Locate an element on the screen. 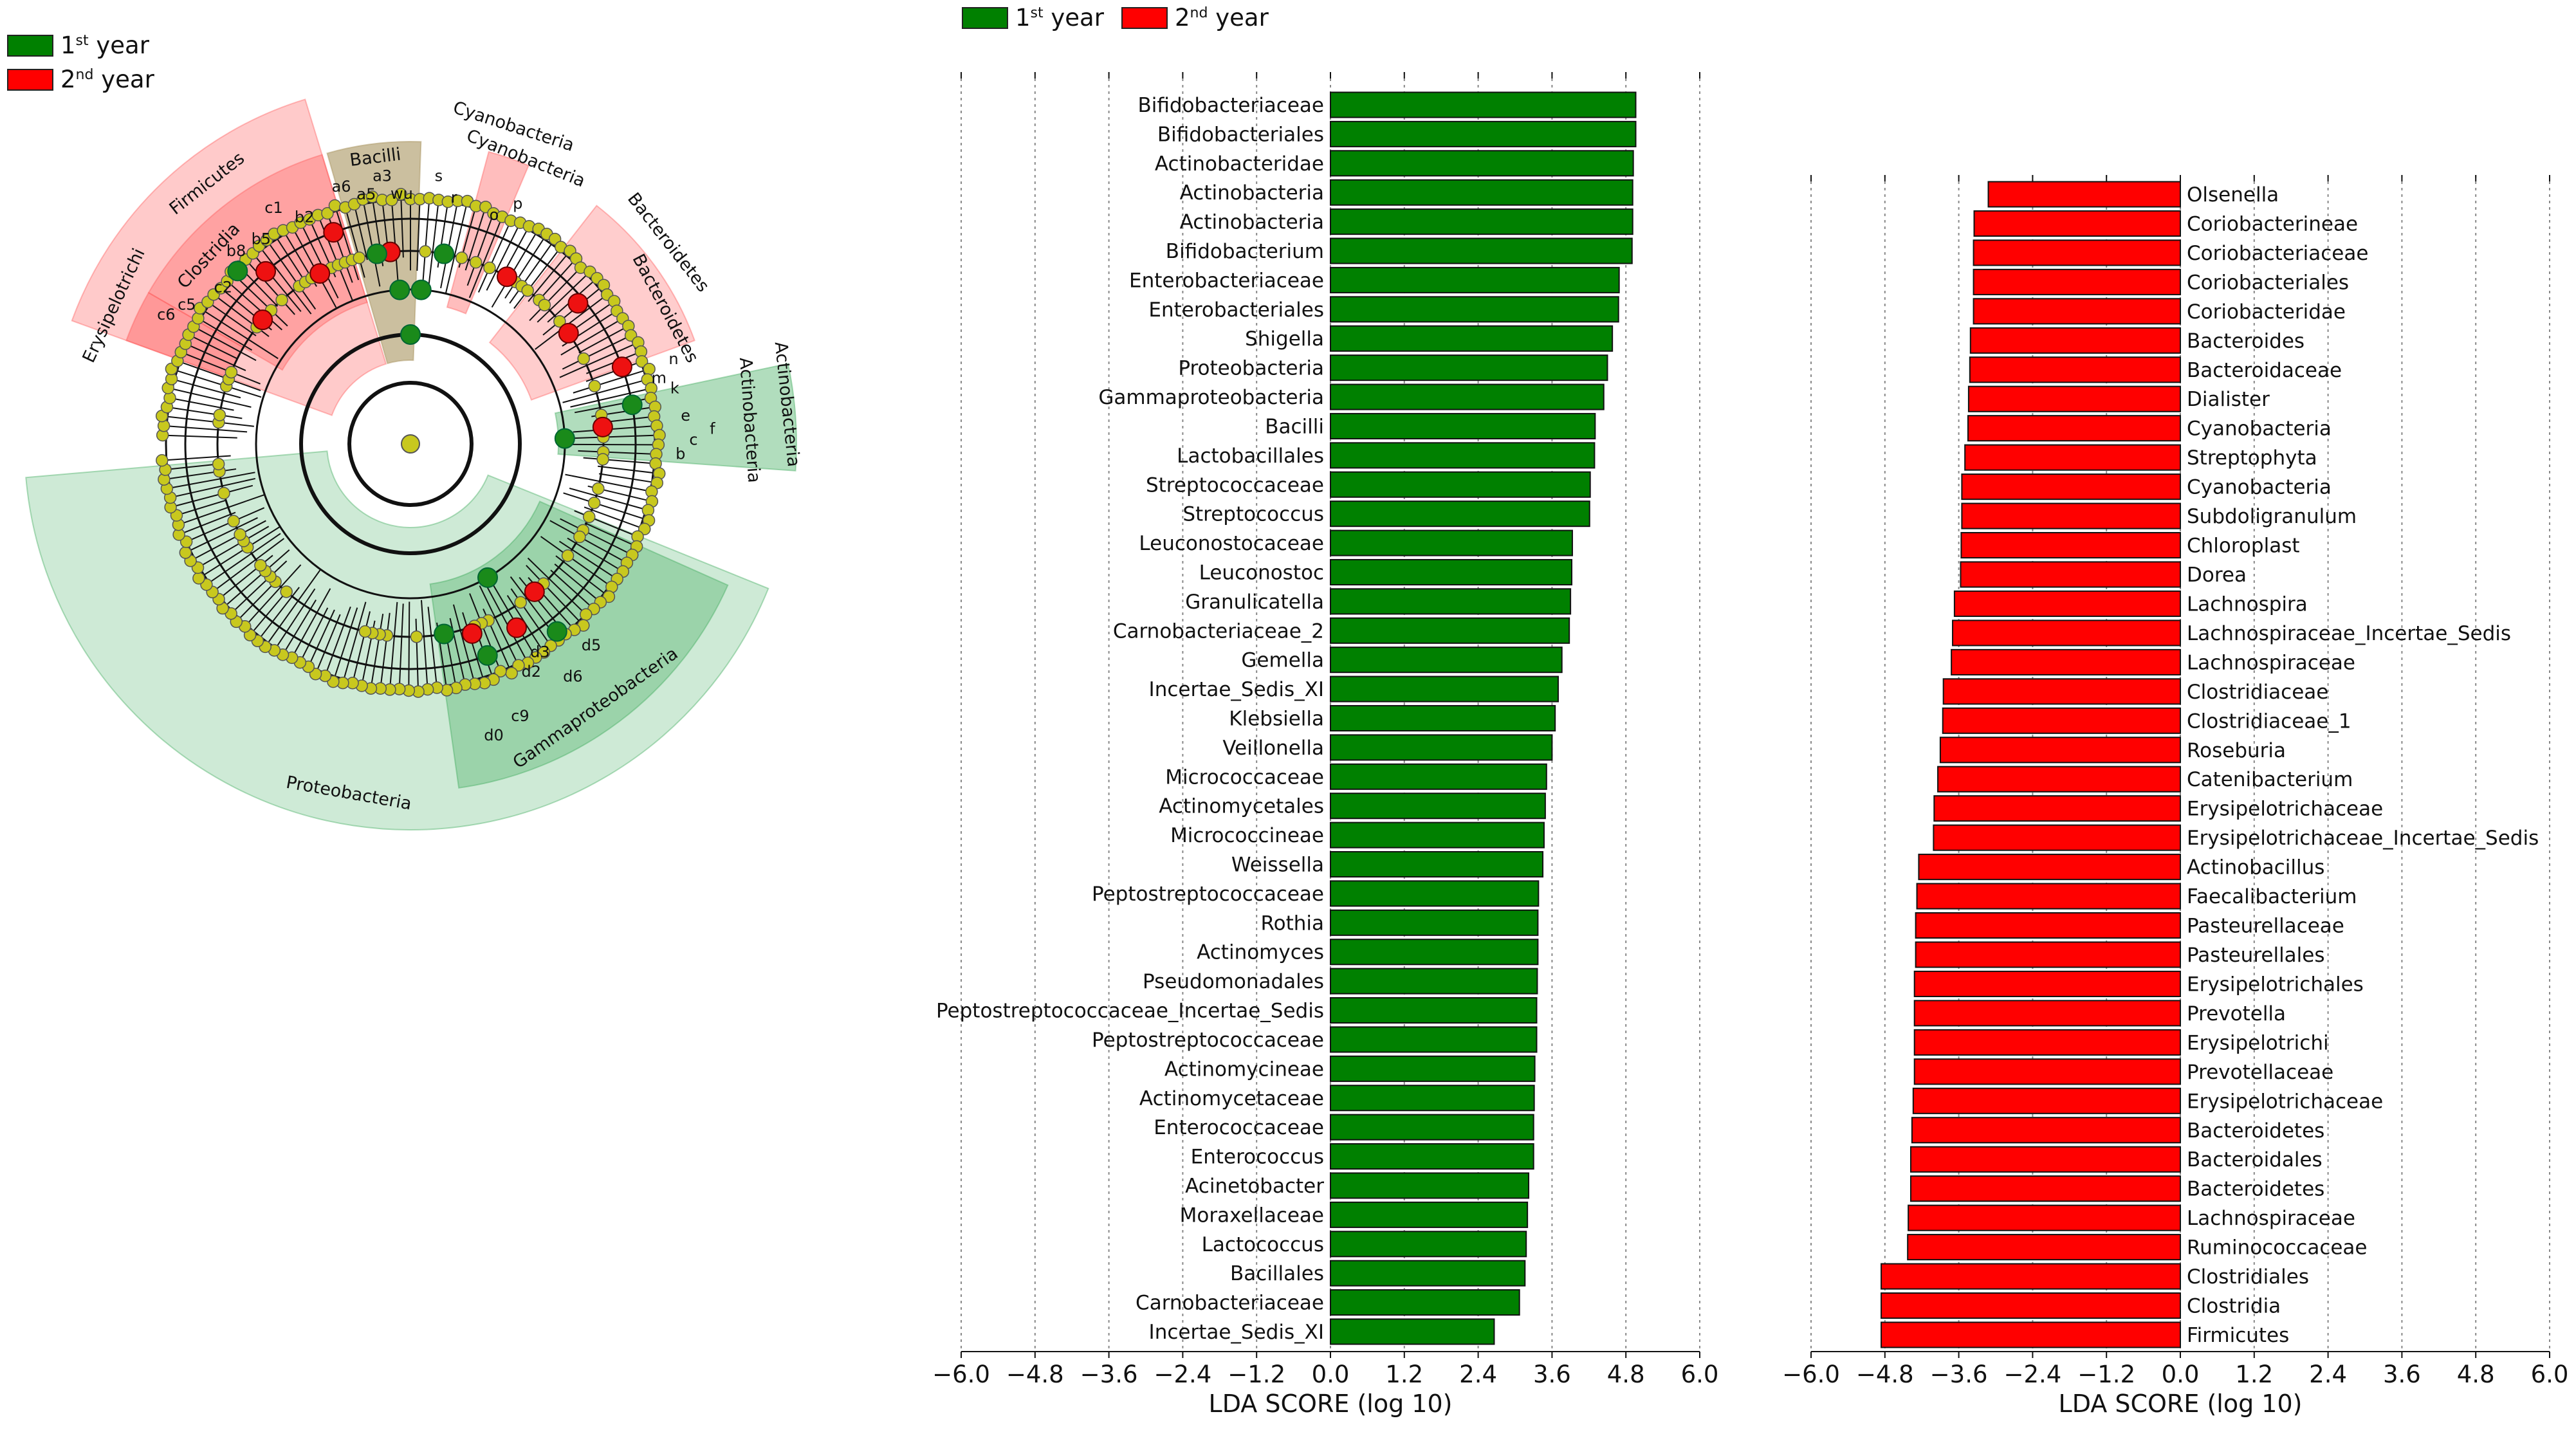 Image resolution: width=2576 pixels, height=1432 pixels. bar-label: Prevotella is located at coordinates (2236, 1014).